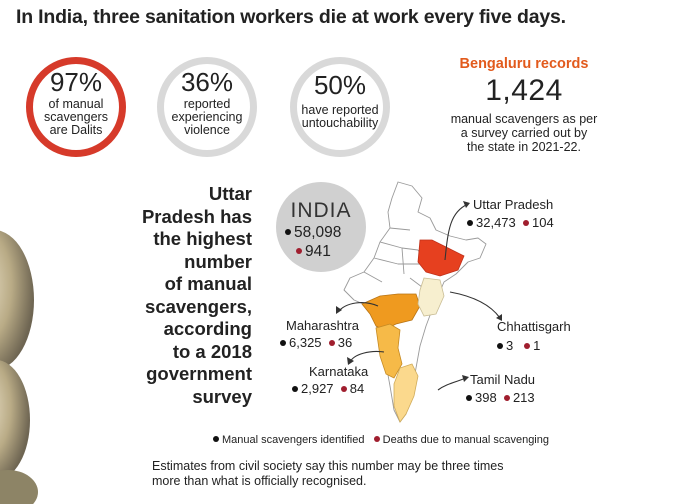 The height and width of the screenshot is (504, 685). Describe the element at coordinates (465, 440) in the screenshot. I see `legend-deaths: Deaths due to manual scavenging` at that location.